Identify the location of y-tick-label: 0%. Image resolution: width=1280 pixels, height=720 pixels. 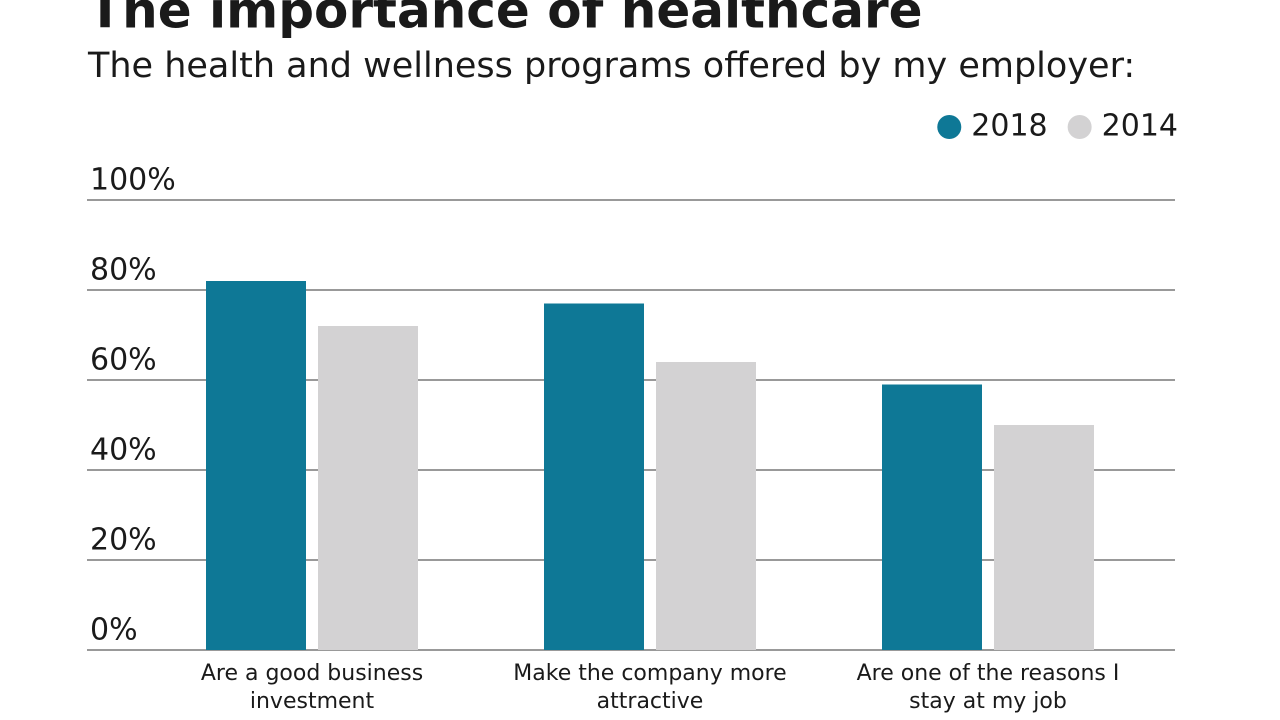
(114, 630).